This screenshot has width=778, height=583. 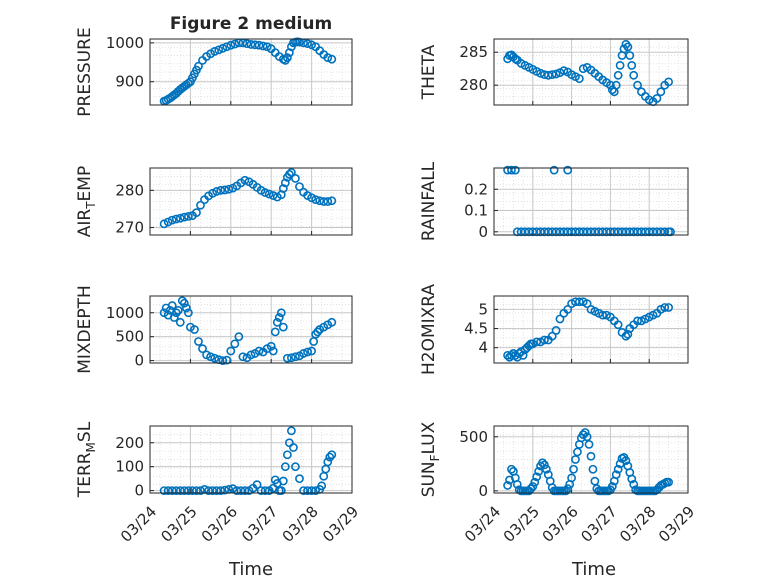 What do you see at coordinates (476, 211) in the screenshot?
I see `y-tick-label: 0.1` at bounding box center [476, 211].